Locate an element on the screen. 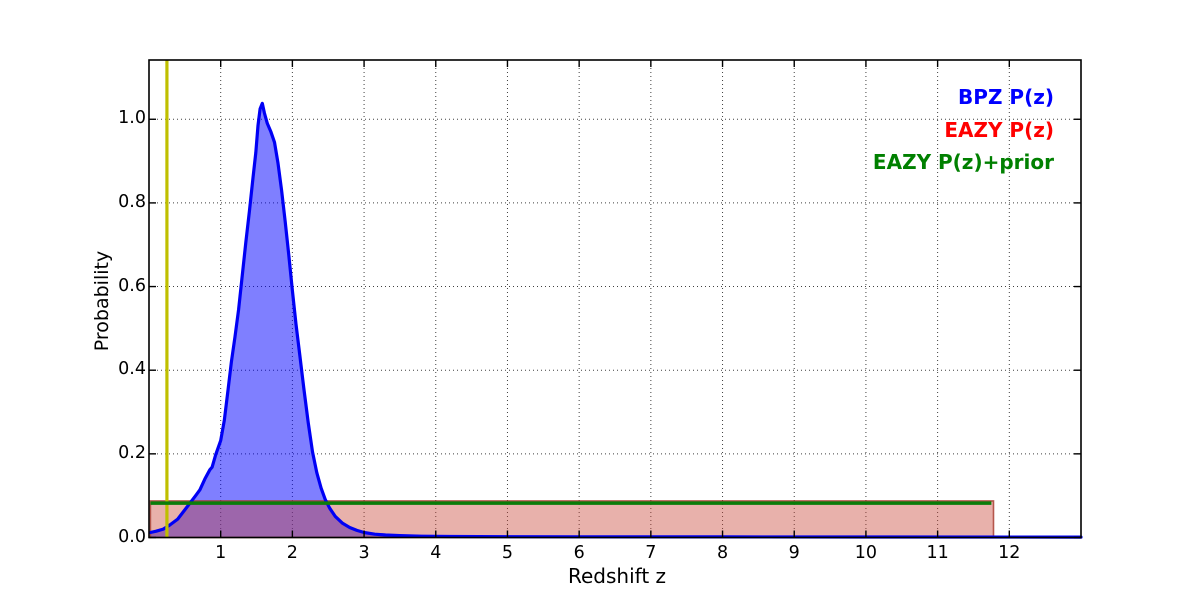 The image size is (1200, 600). x-tick-label: 7 is located at coordinates (651, 553).